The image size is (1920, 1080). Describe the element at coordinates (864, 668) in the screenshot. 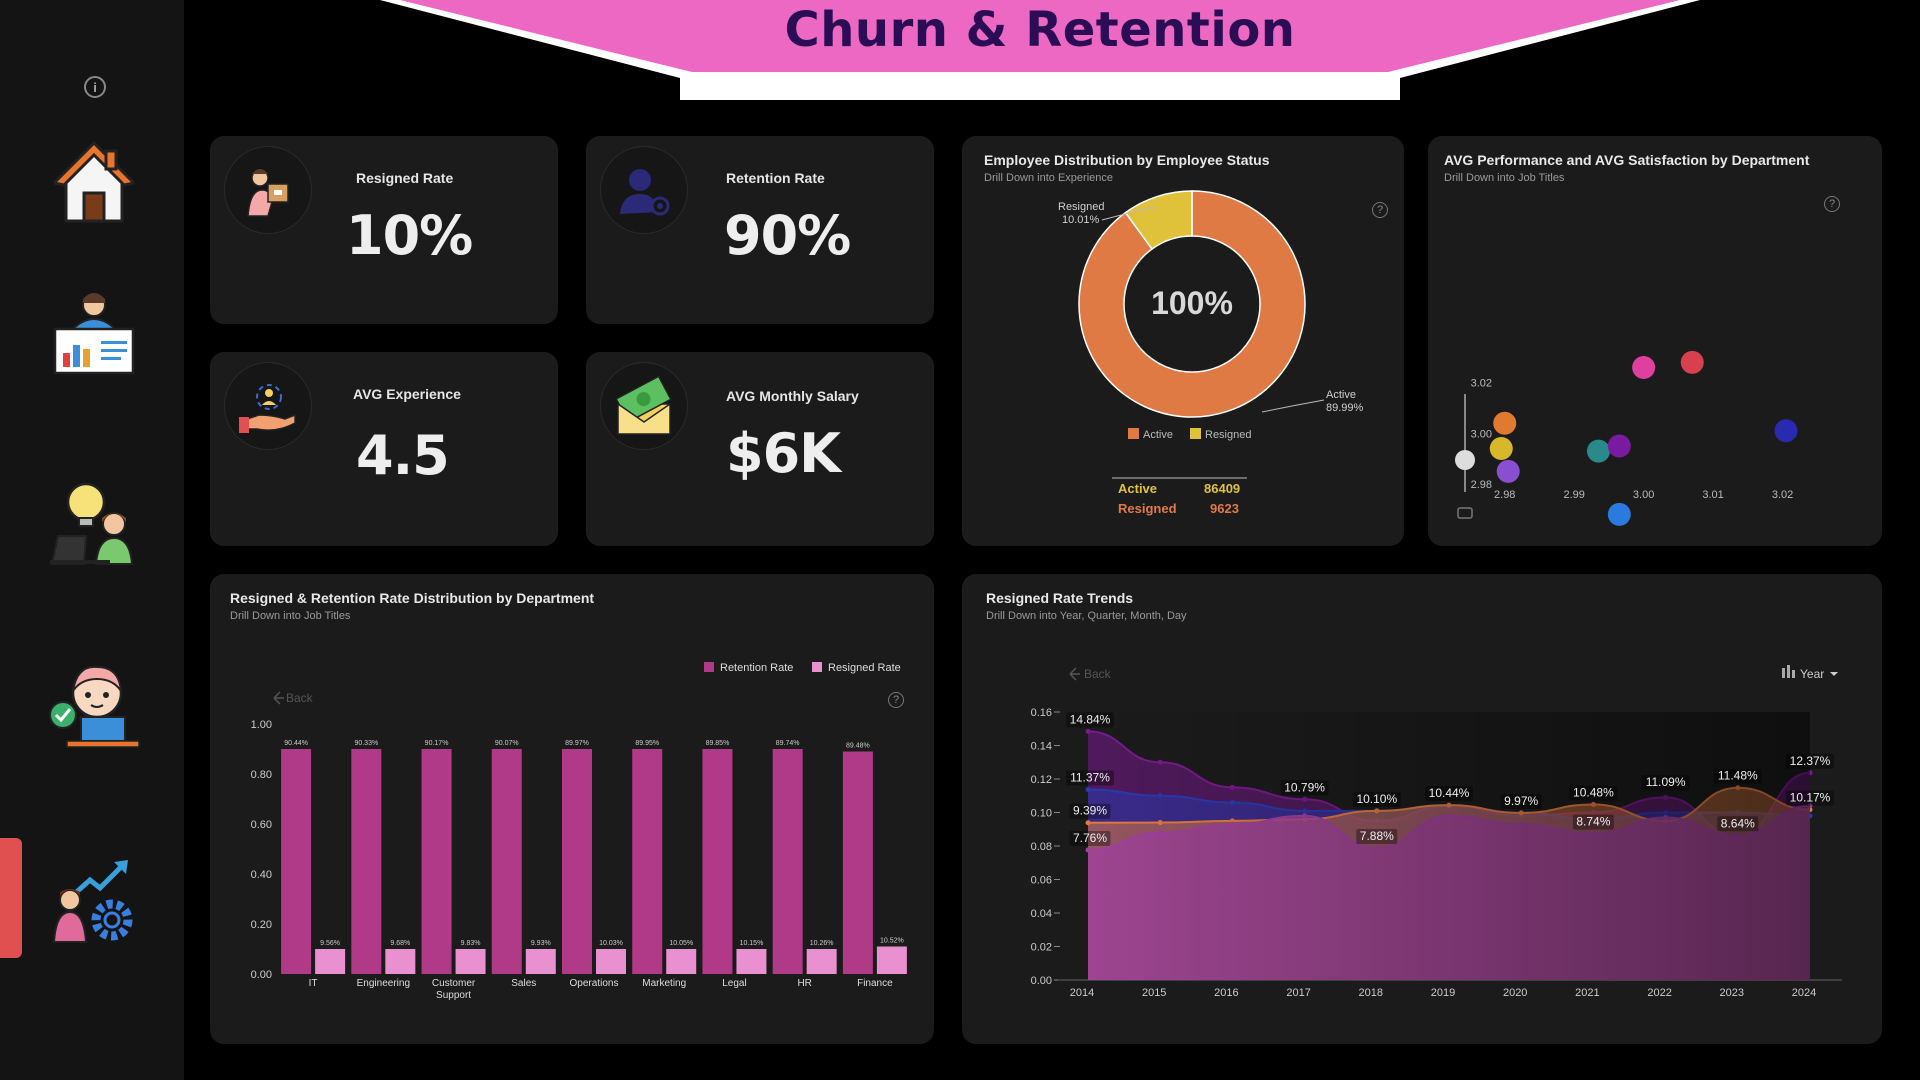

I see `legend-resigned-label: Resigned Rate` at that location.